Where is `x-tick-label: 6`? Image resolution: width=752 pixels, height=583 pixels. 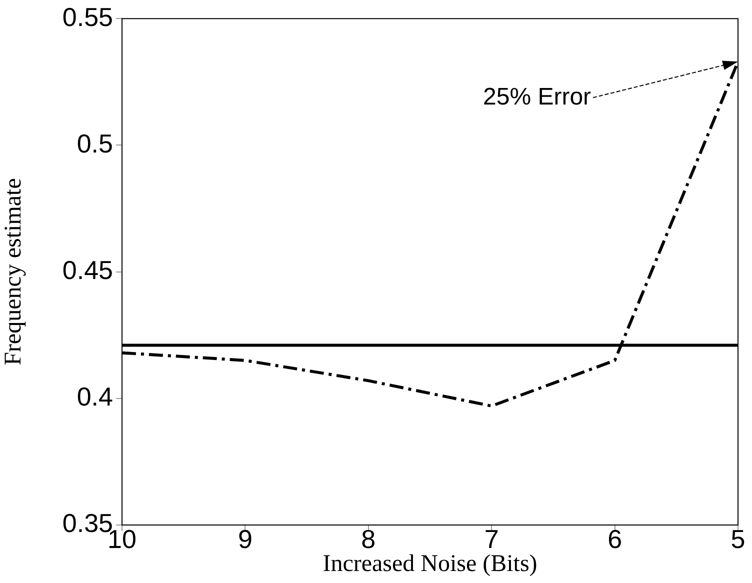 x-tick-label: 6 is located at coordinates (615, 539).